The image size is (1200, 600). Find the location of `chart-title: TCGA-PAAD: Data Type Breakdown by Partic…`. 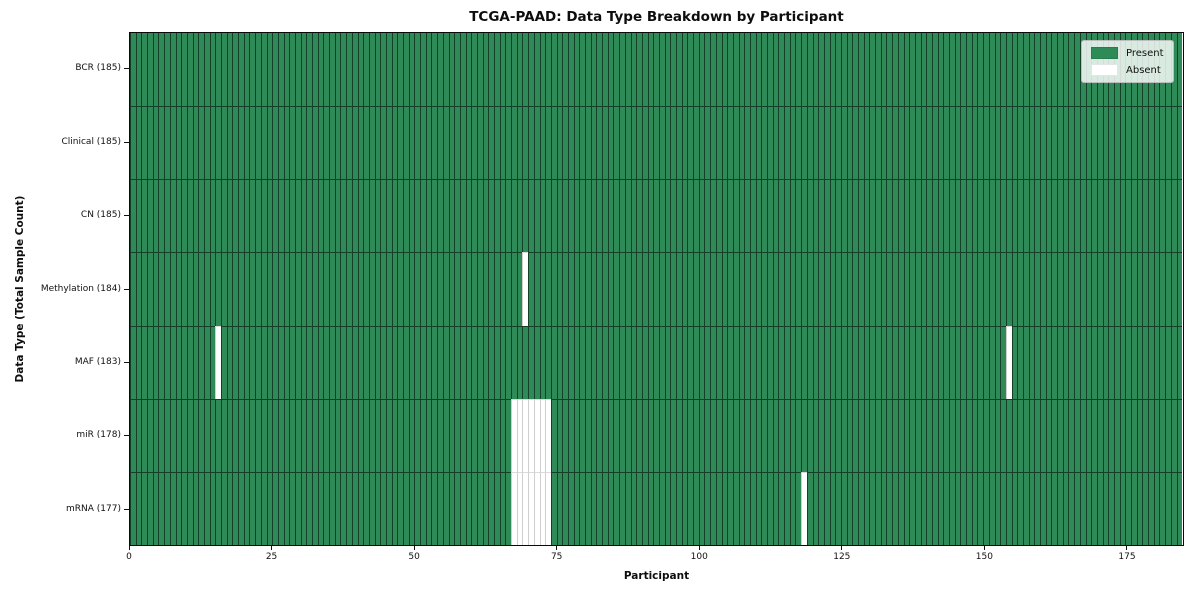

chart-title: TCGA-PAAD: Data Type Breakdown by Partic… is located at coordinates (656, 17).